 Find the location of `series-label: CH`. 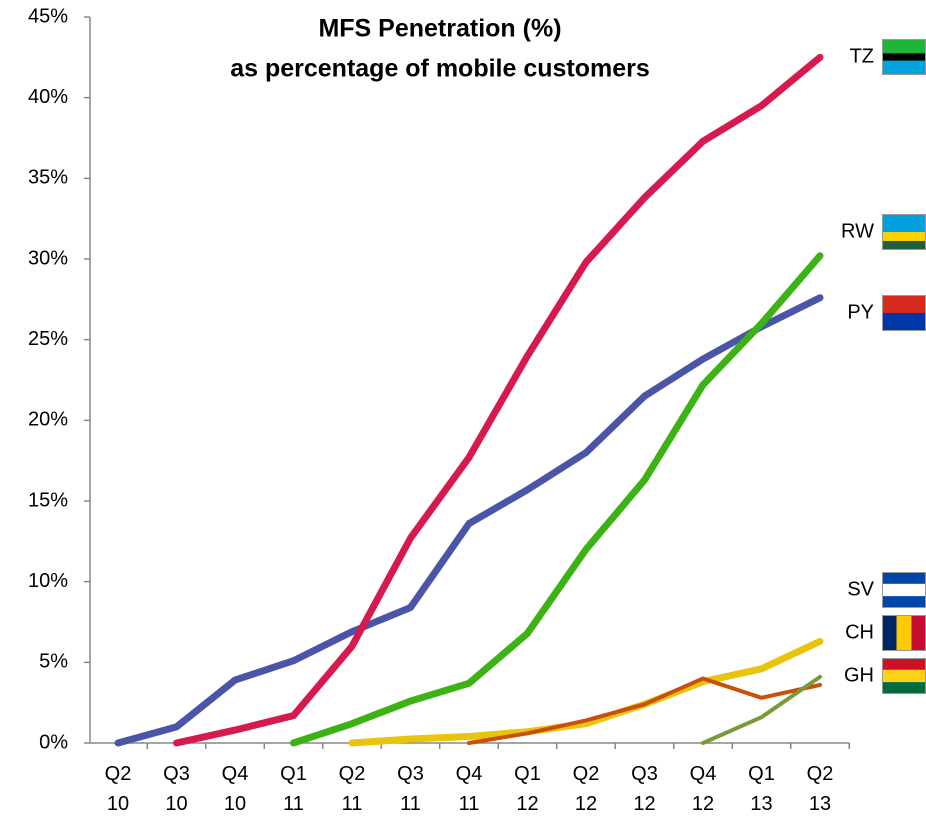

series-label: CH is located at coordinates (859, 632).